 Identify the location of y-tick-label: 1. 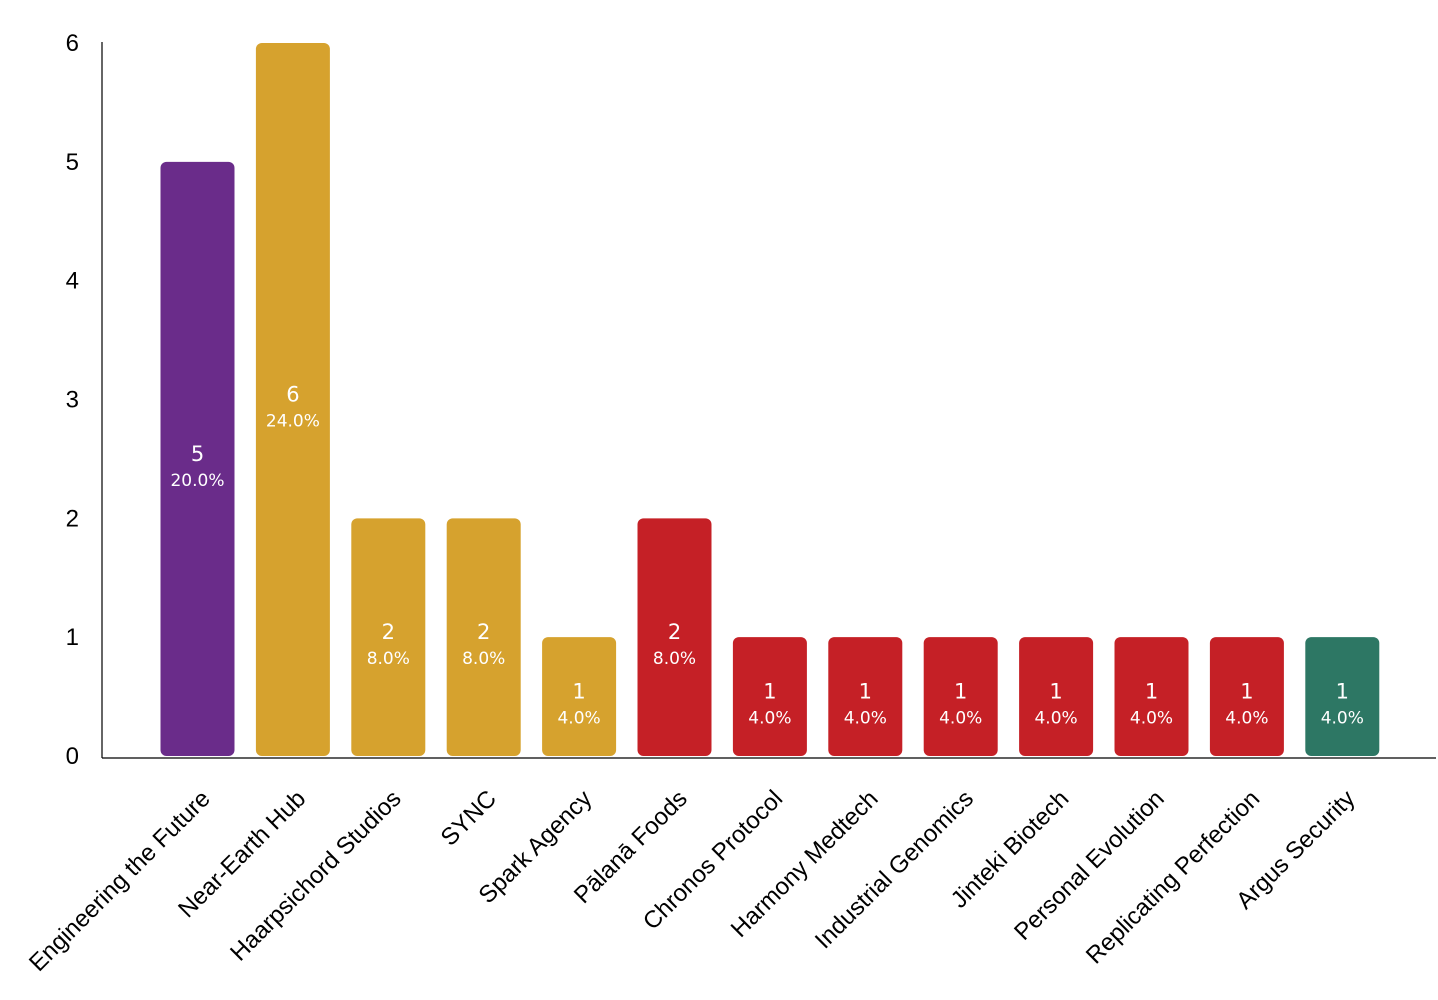
(72, 637).